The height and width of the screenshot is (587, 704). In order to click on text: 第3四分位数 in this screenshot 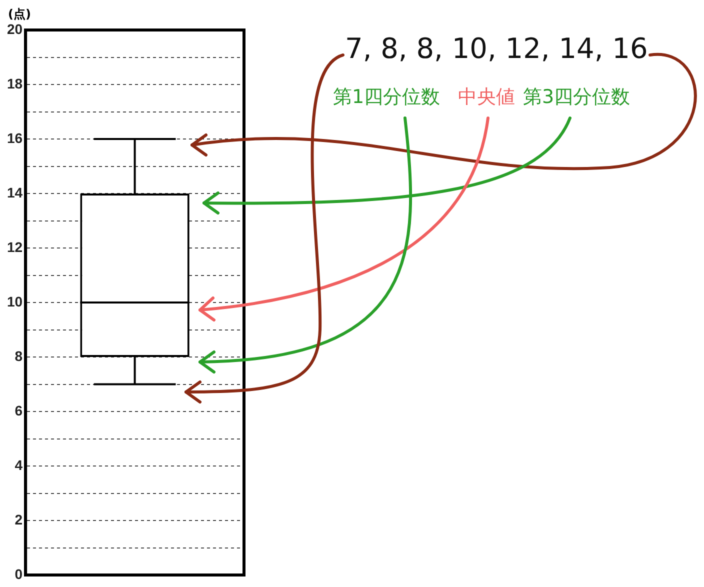, I will do `click(576, 97)`.